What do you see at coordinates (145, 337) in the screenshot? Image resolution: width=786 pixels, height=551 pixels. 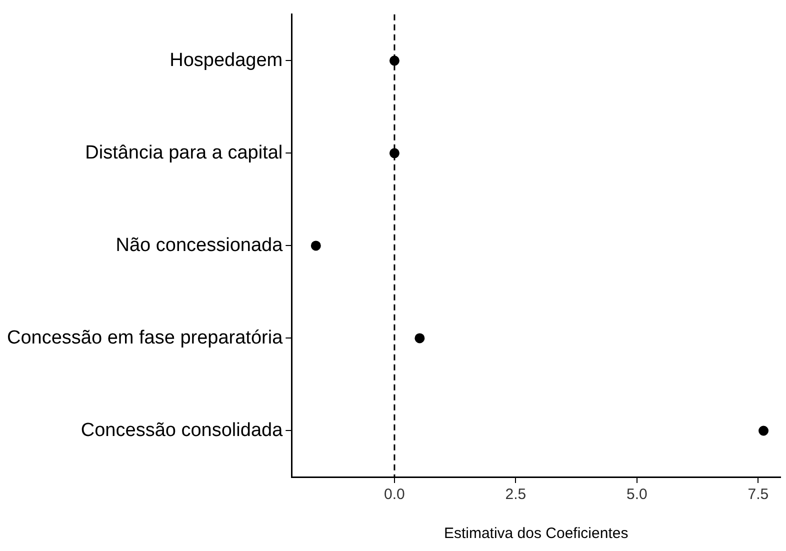 I see `y-tick-label: Concessão em fase preparatória` at bounding box center [145, 337].